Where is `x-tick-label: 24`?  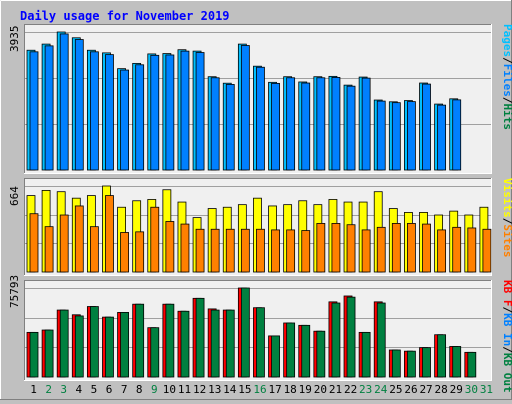 x-tick-label: 24 is located at coordinates (381, 389).